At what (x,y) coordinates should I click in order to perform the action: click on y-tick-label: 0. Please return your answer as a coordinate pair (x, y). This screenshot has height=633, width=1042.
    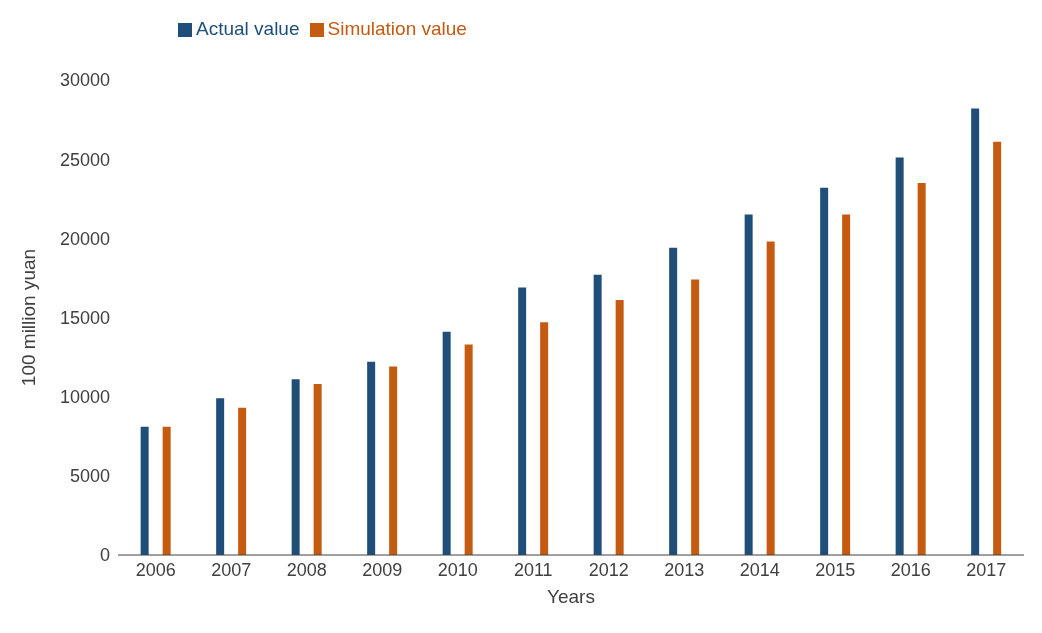
    Looking at the image, I should click on (104, 555).